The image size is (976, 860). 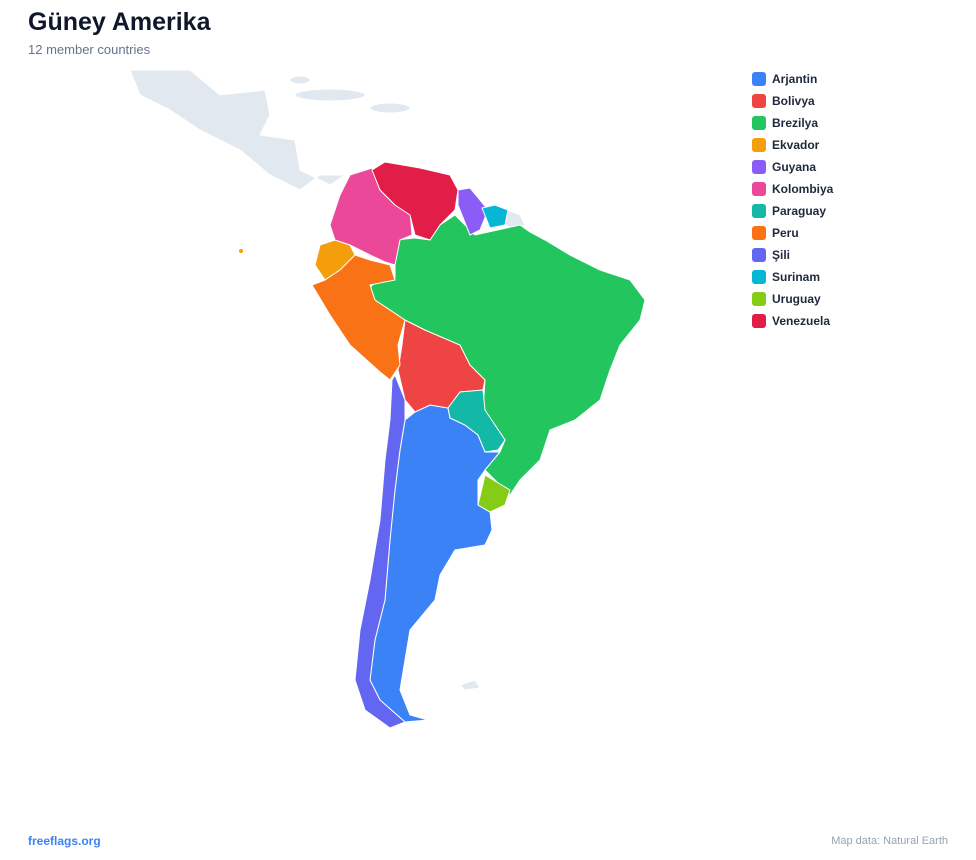 What do you see at coordinates (796, 145) in the screenshot?
I see `legend-label: Ekvador` at bounding box center [796, 145].